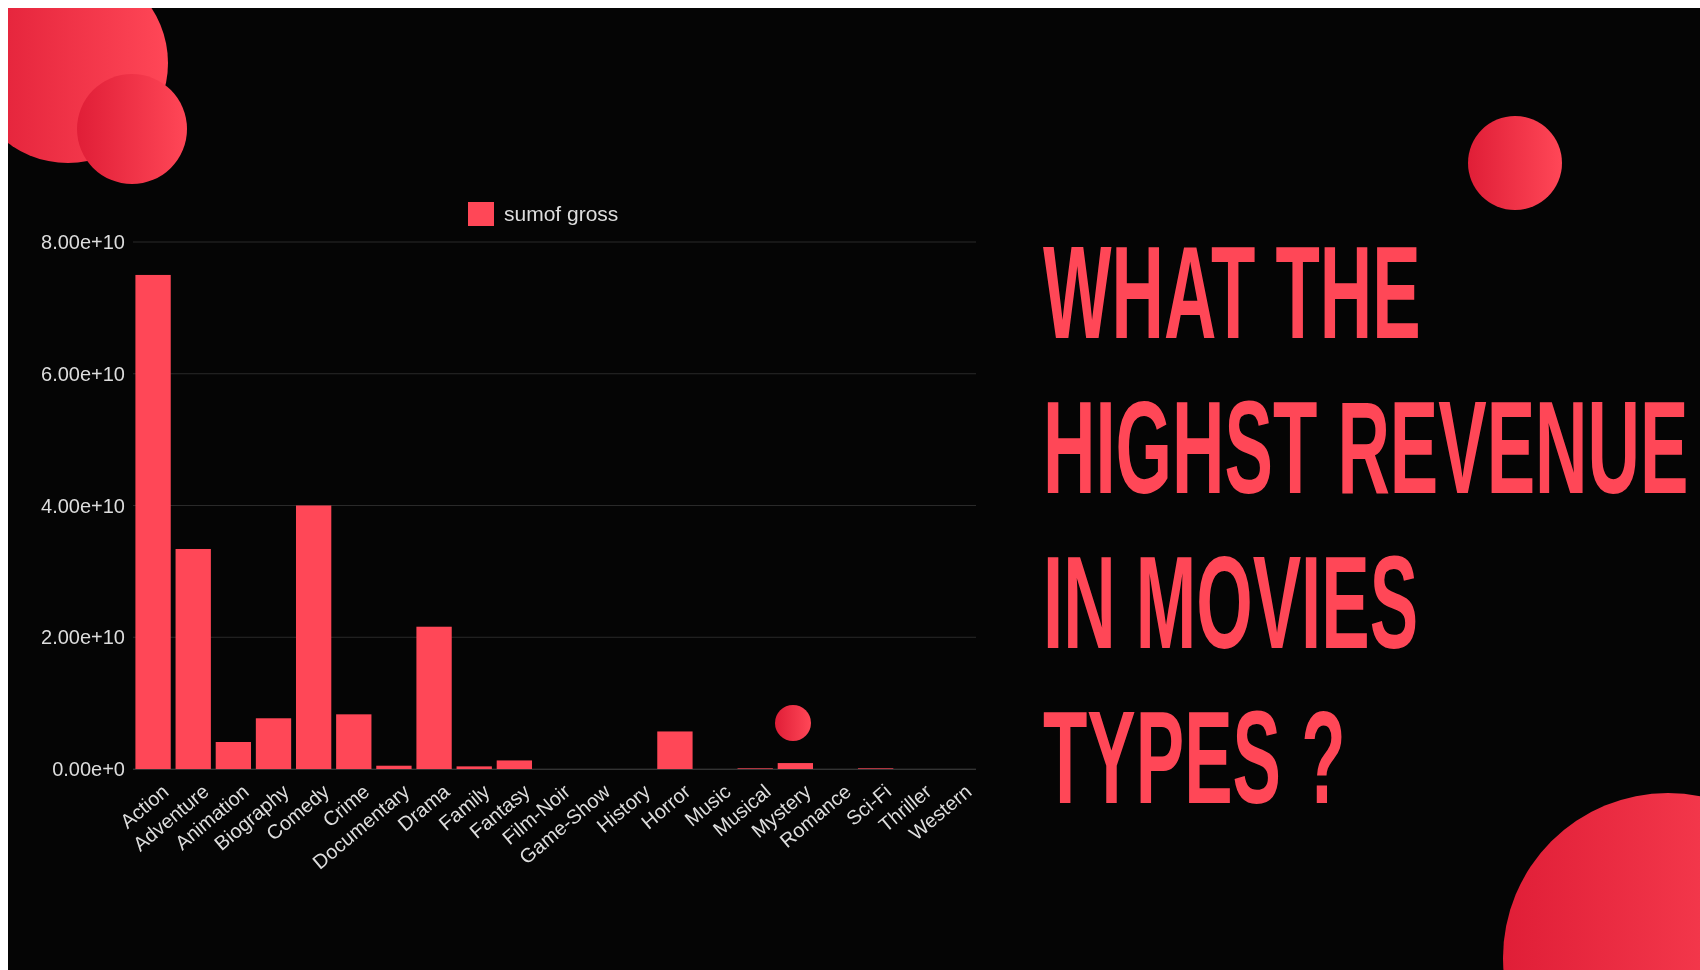 This screenshot has height=970, width=1700. I want to click on y-tick-label: 2.00e+10, so click(83, 637).